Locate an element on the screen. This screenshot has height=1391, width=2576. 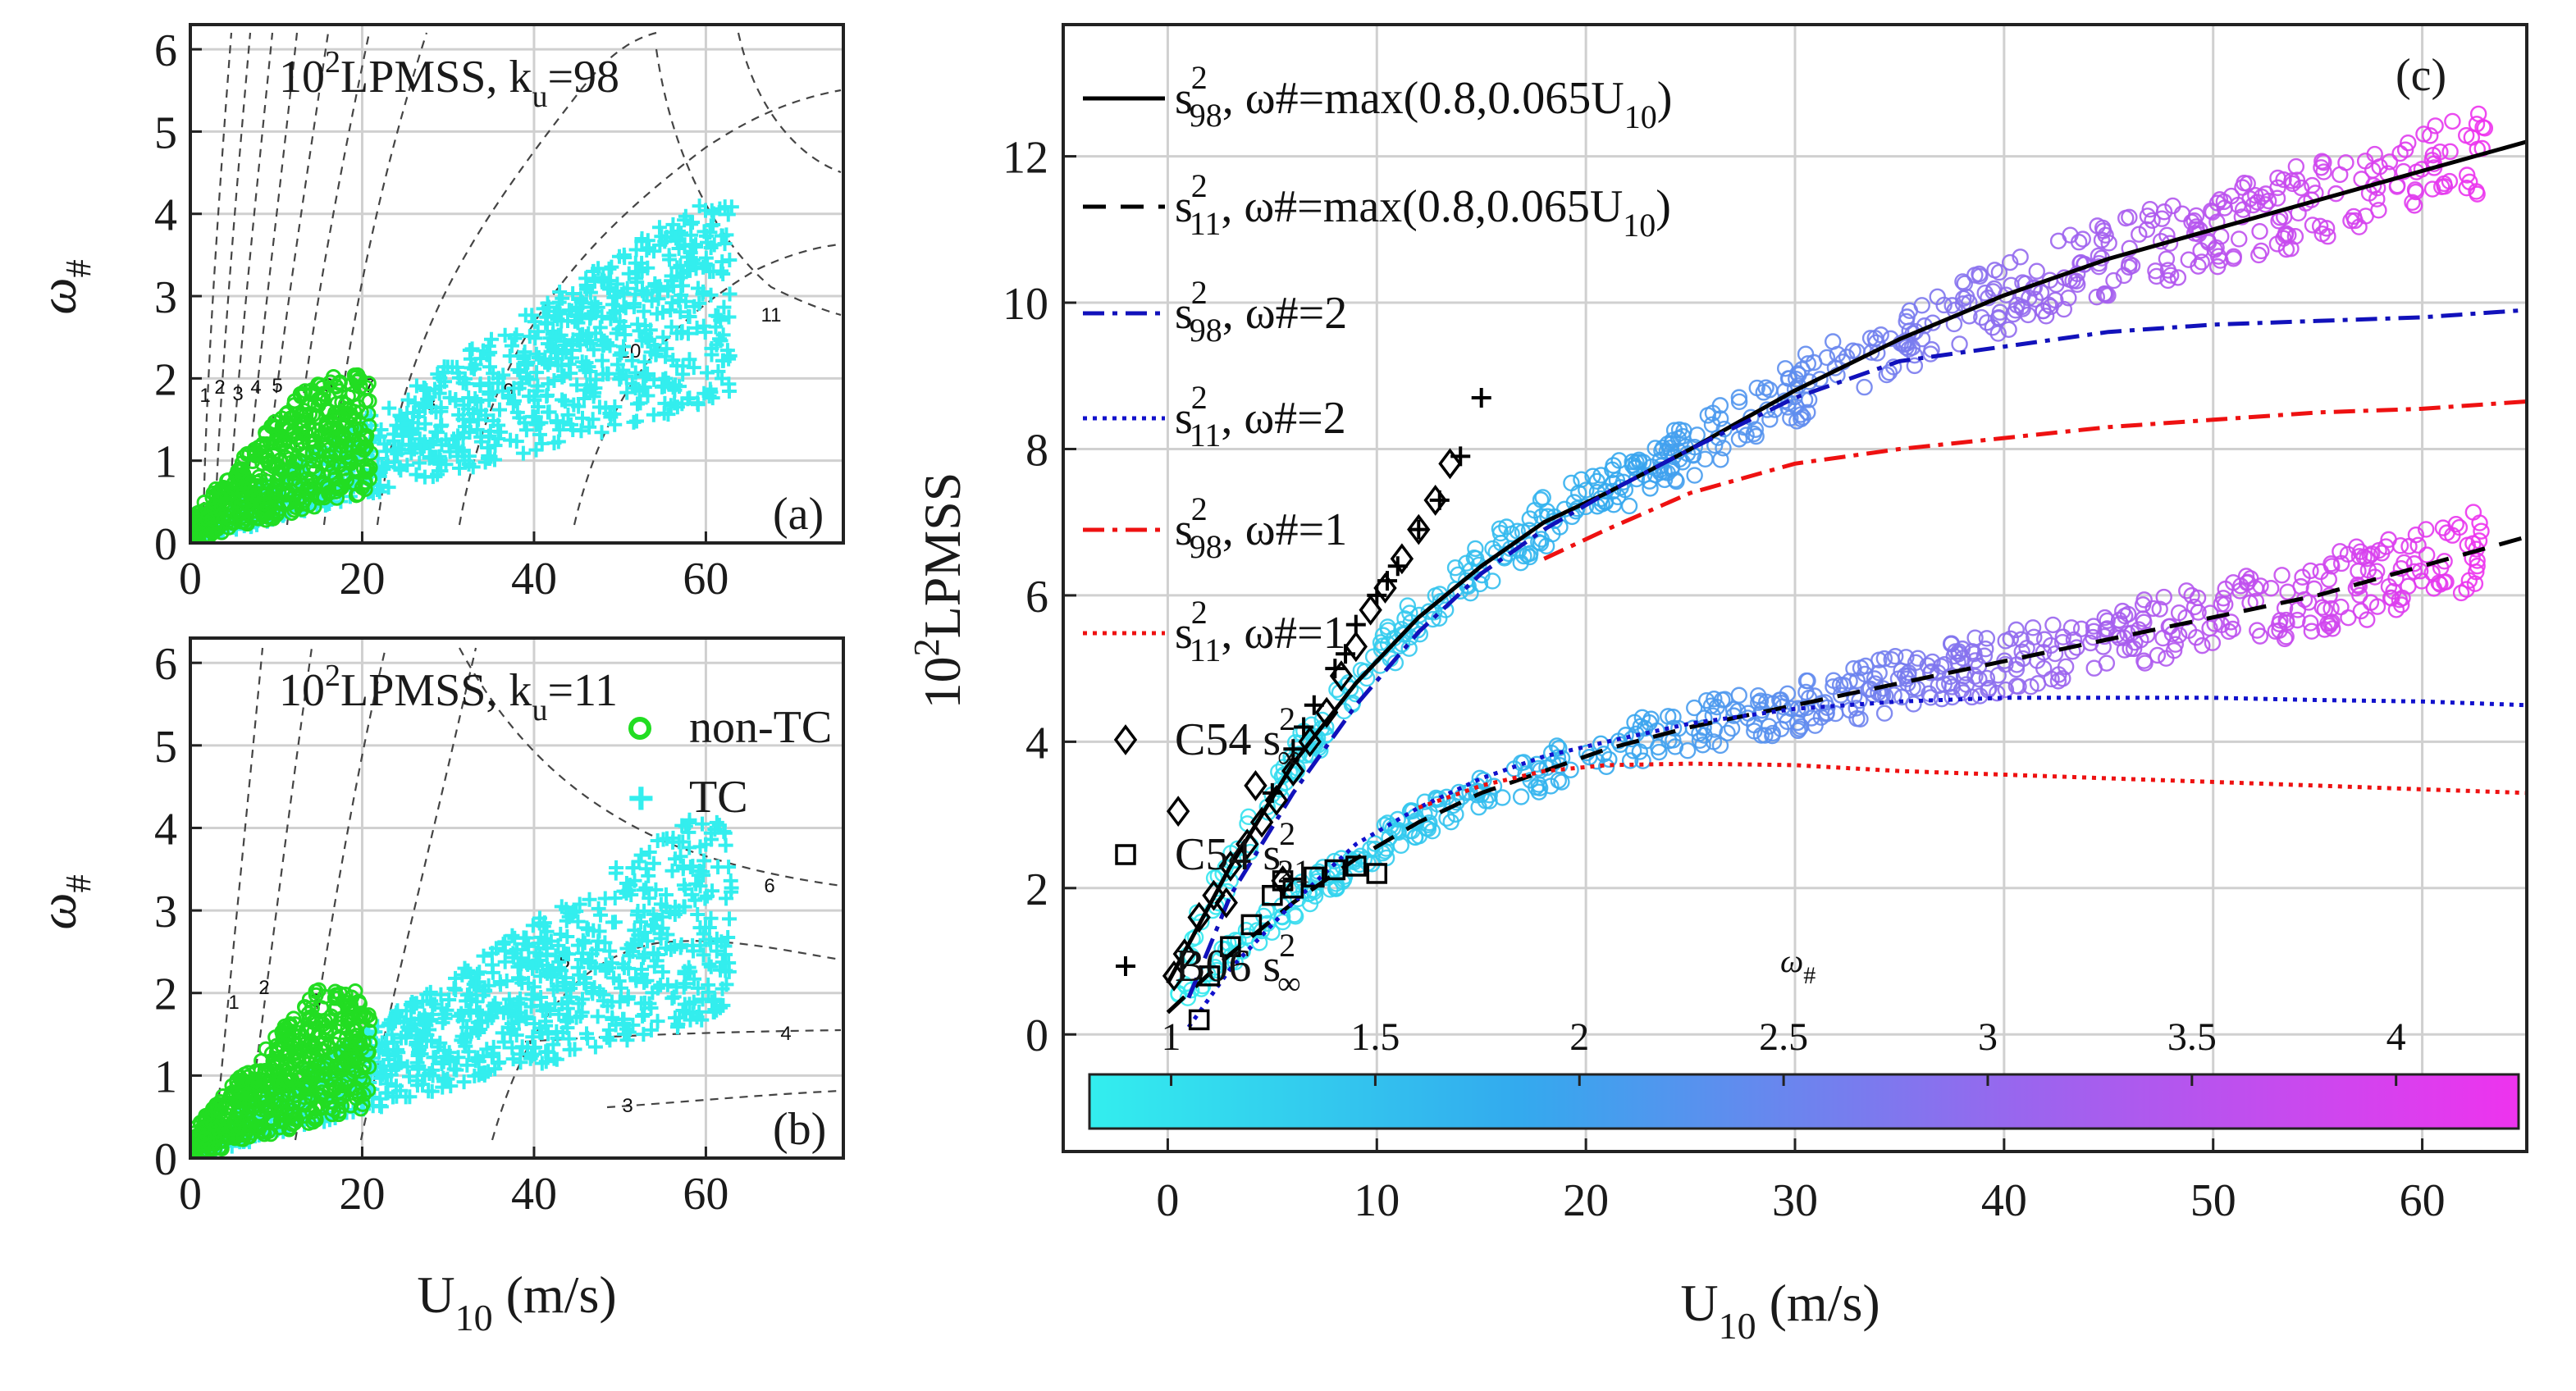
panel-c-markers is located at coordinates (1326, 709).